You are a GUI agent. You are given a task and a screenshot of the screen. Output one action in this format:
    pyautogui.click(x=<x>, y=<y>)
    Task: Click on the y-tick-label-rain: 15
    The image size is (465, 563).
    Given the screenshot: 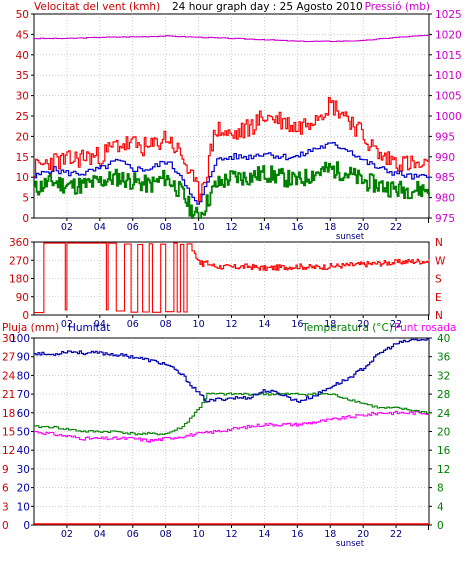 What is the action you would take?
    pyautogui.click(x=8, y=433)
    